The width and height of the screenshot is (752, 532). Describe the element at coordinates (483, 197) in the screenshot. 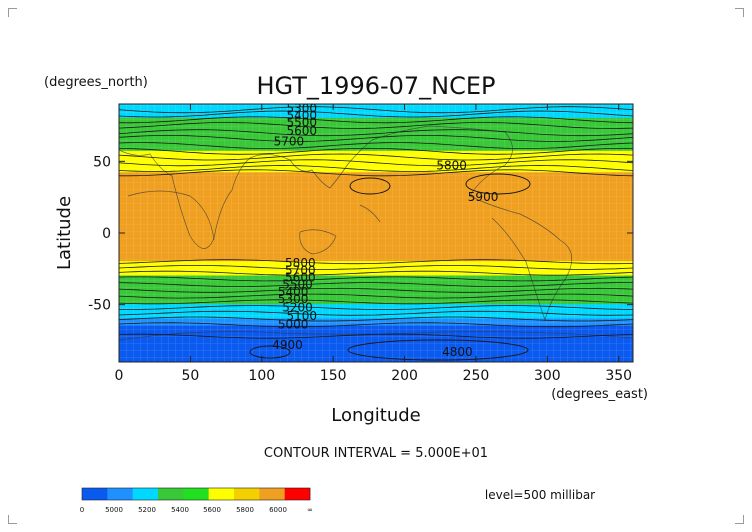

I see `contour-label: 5900` at that location.